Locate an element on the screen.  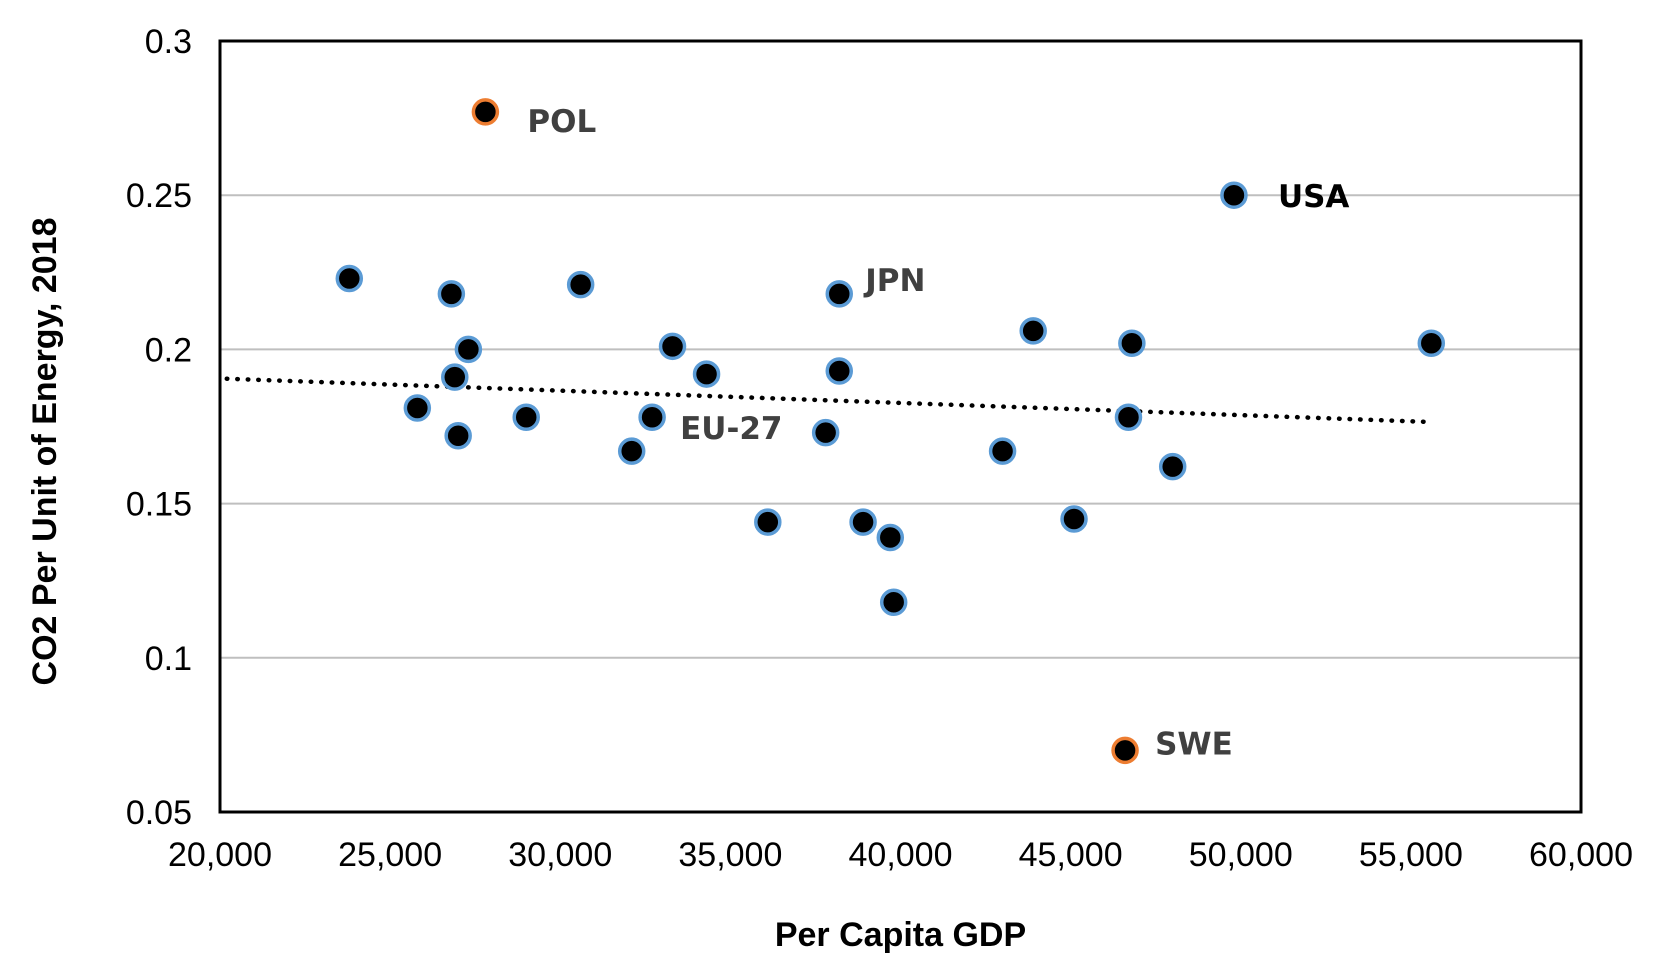
point-label: EU-27 is located at coordinates (731, 429).